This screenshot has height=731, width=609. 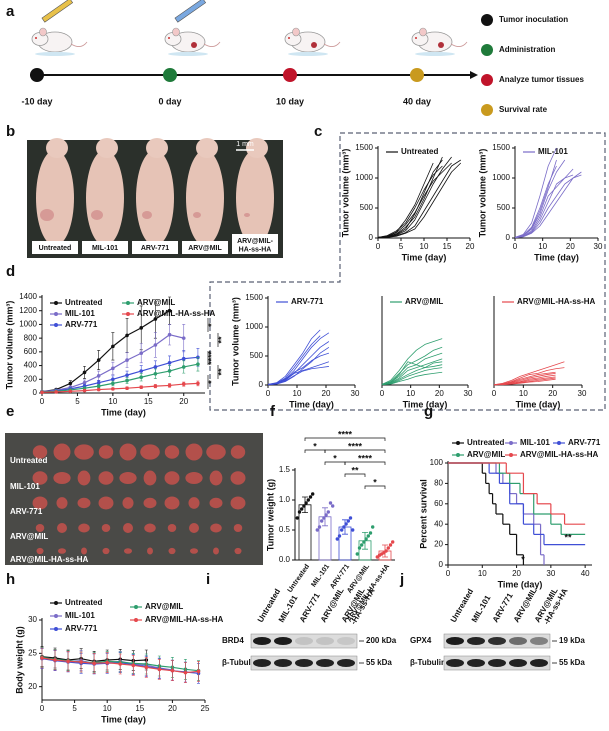 I want to click on x-tick-label: MIL-101, so click(x=320, y=575).